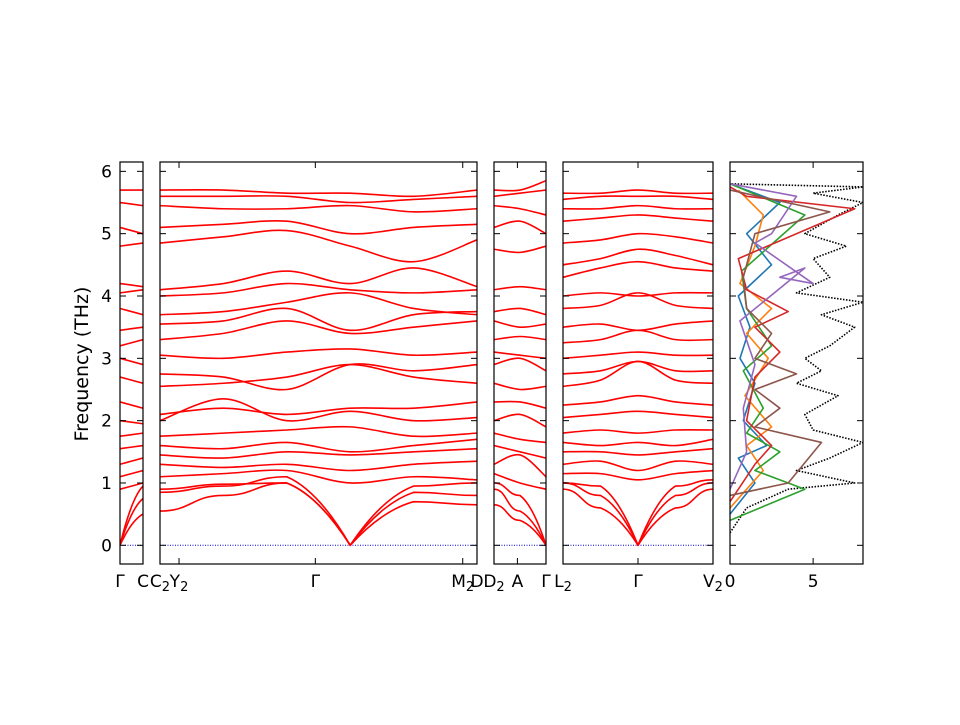 This screenshot has height=725, width=960. Describe the element at coordinates (106, 422) in the screenshot. I see `ytick-label: 2` at that location.